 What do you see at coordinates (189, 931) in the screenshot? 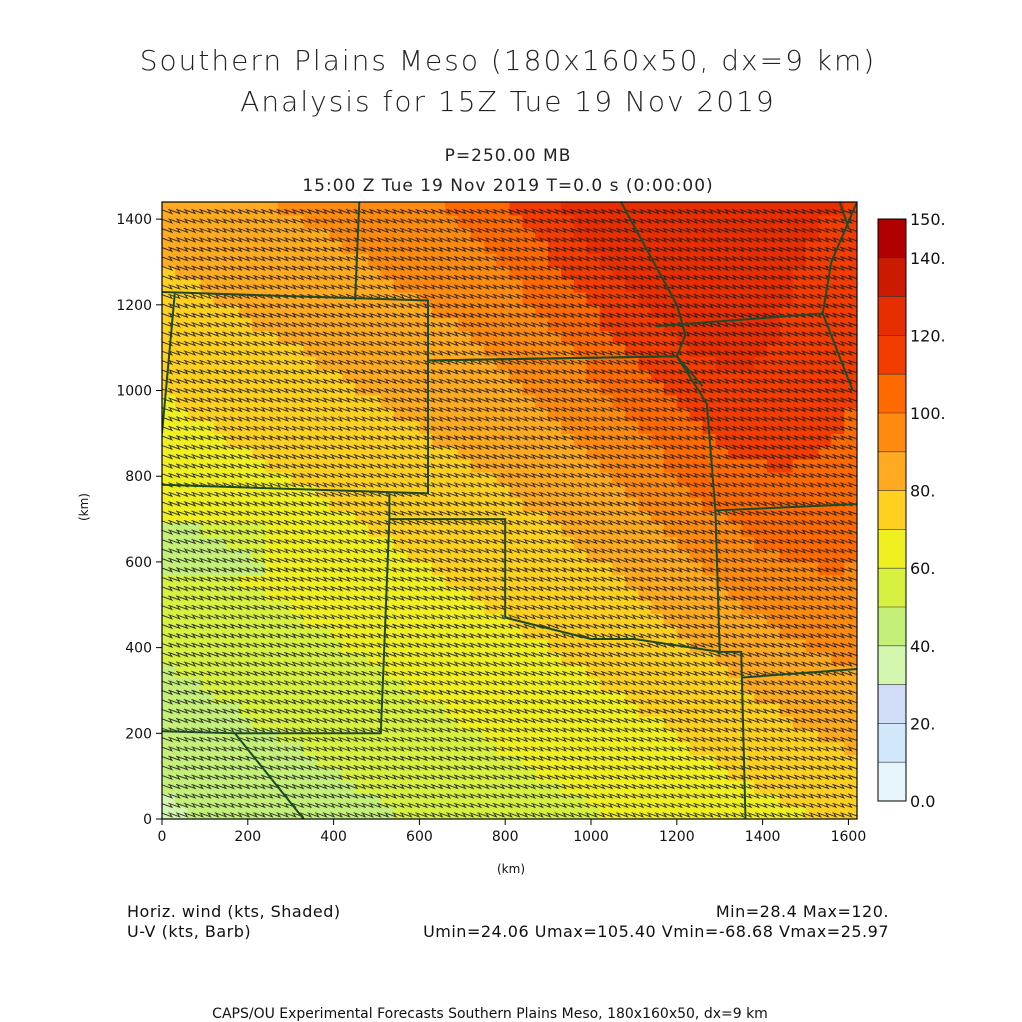
I see `field-name-barb: U-V (kts, Barb)` at bounding box center [189, 931].